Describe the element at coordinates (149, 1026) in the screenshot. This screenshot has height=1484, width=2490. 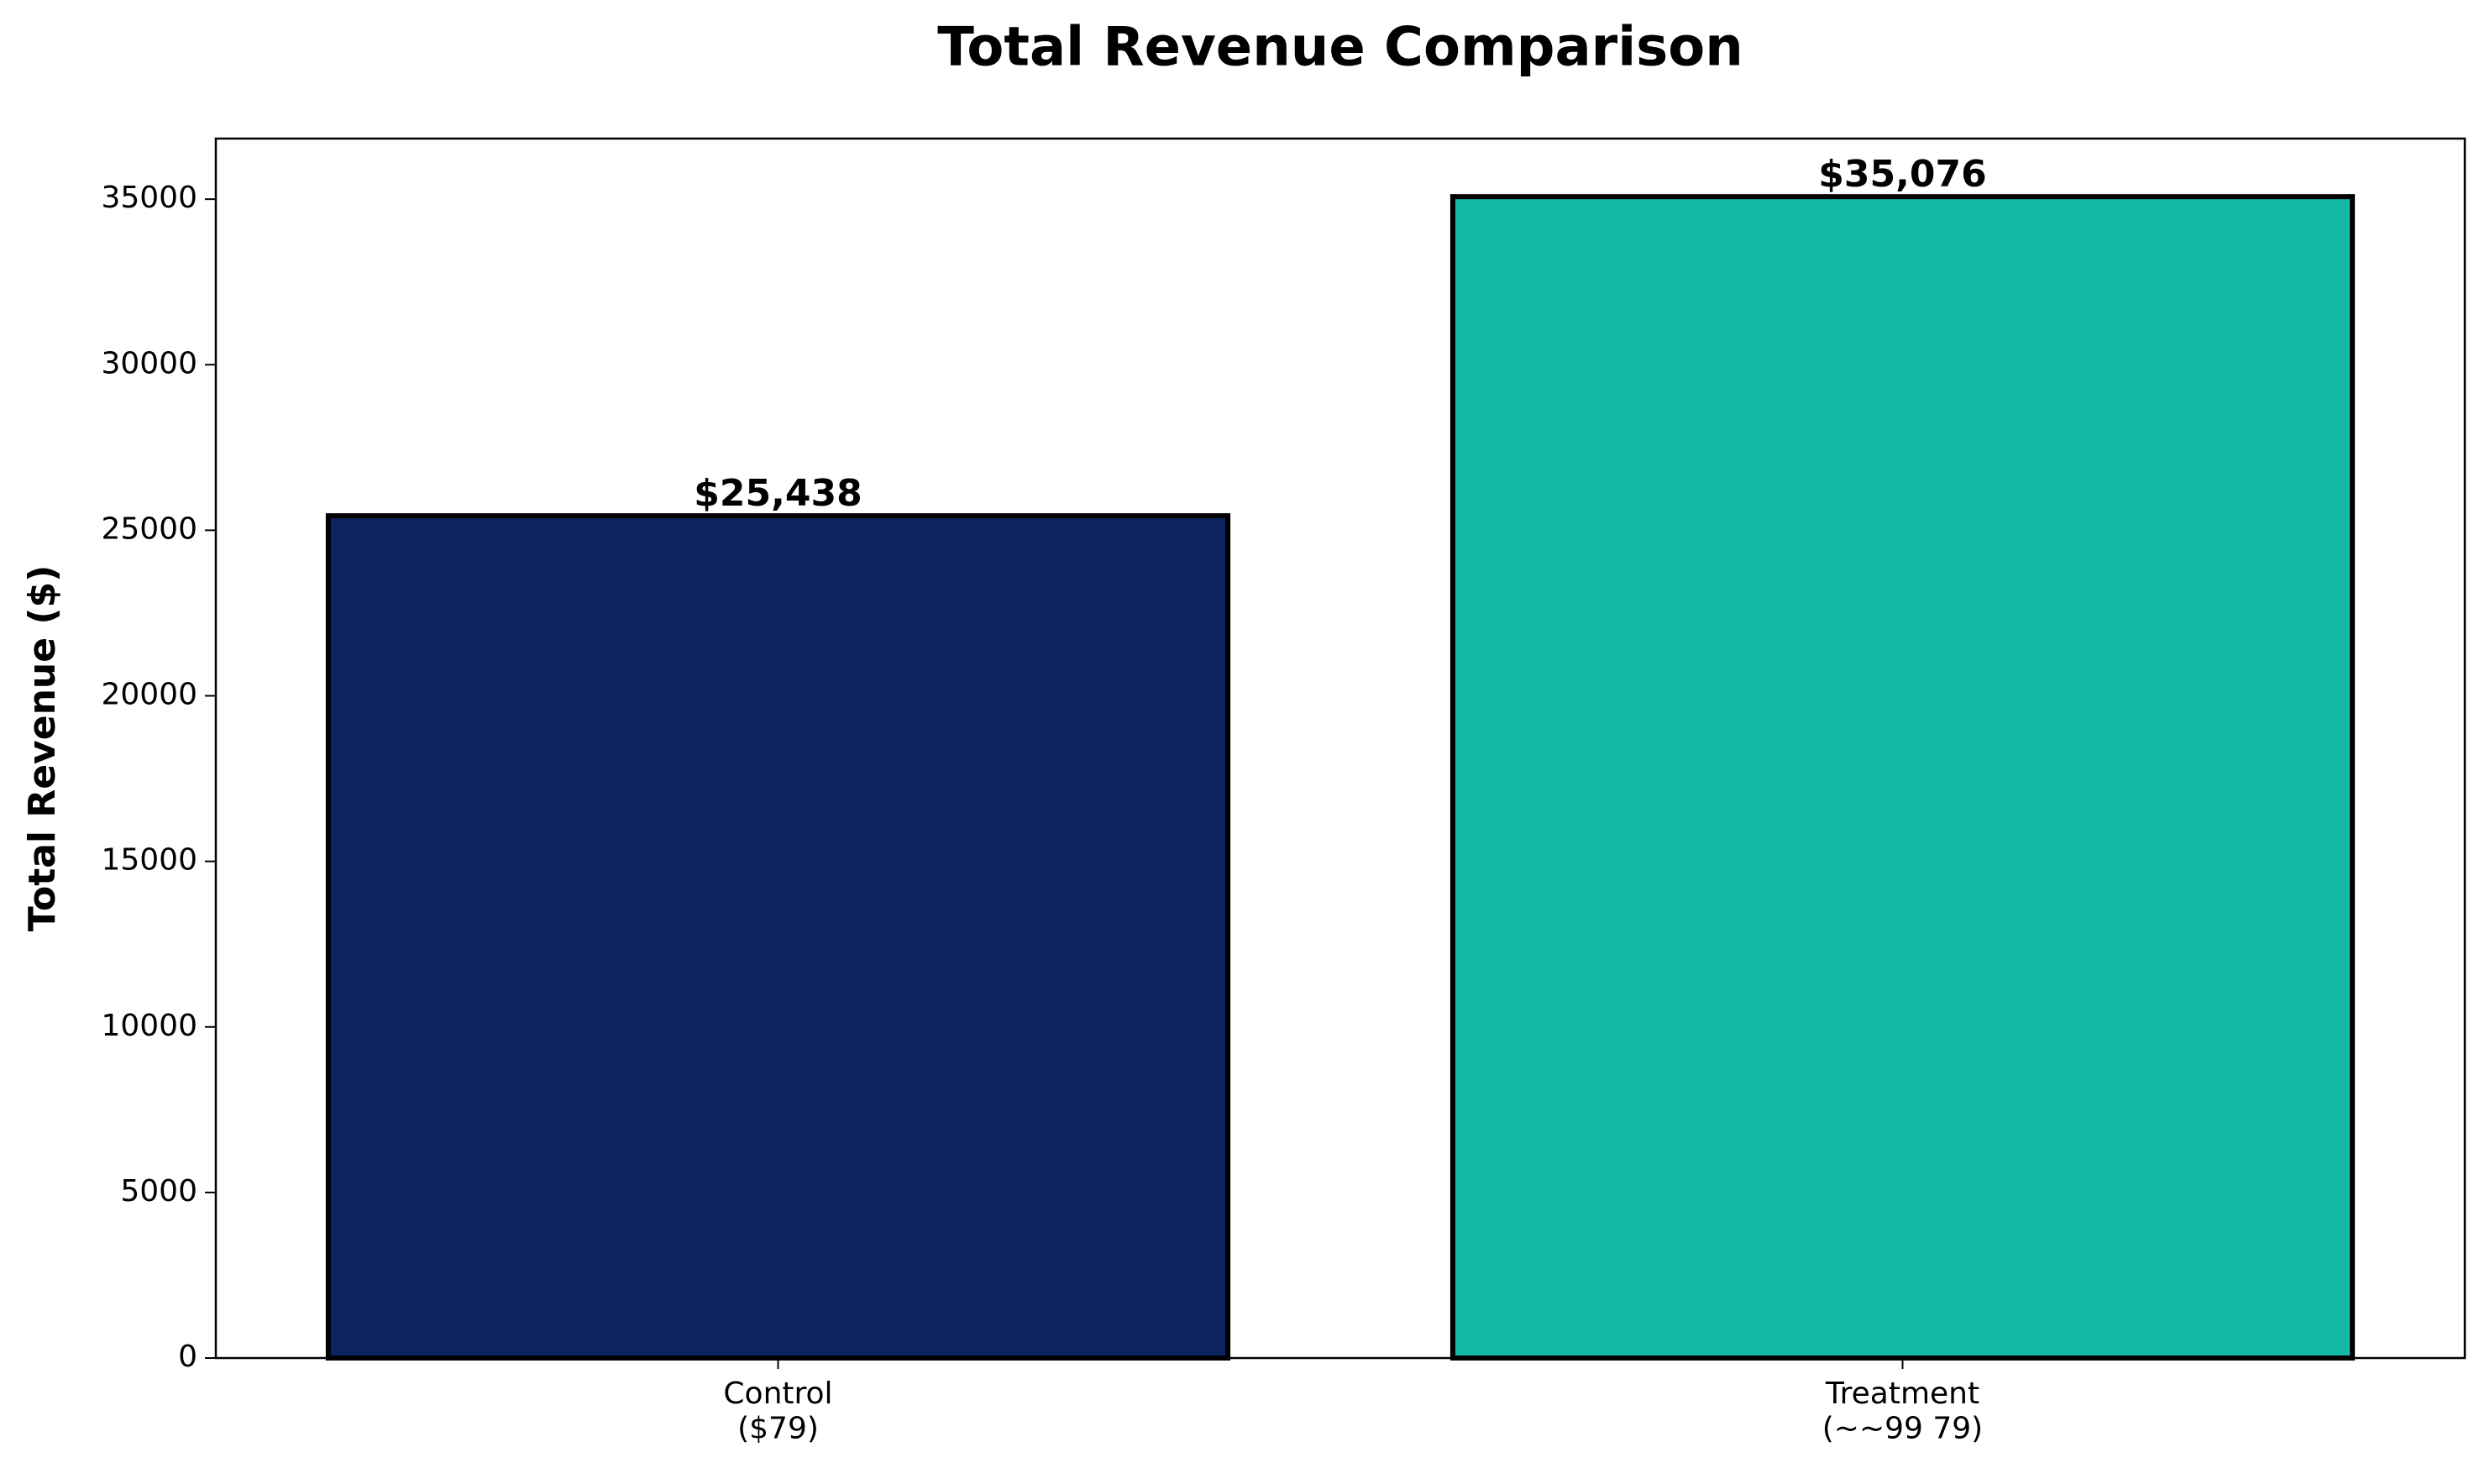
I see `y-tick-label: 10000` at that location.